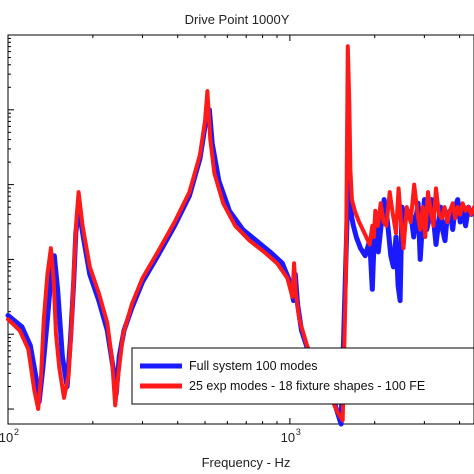 This screenshot has height=474, width=474. Describe the element at coordinates (150, 436) in the screenshot. I see `x-tick-labels: 10 2 10 3` at that location.